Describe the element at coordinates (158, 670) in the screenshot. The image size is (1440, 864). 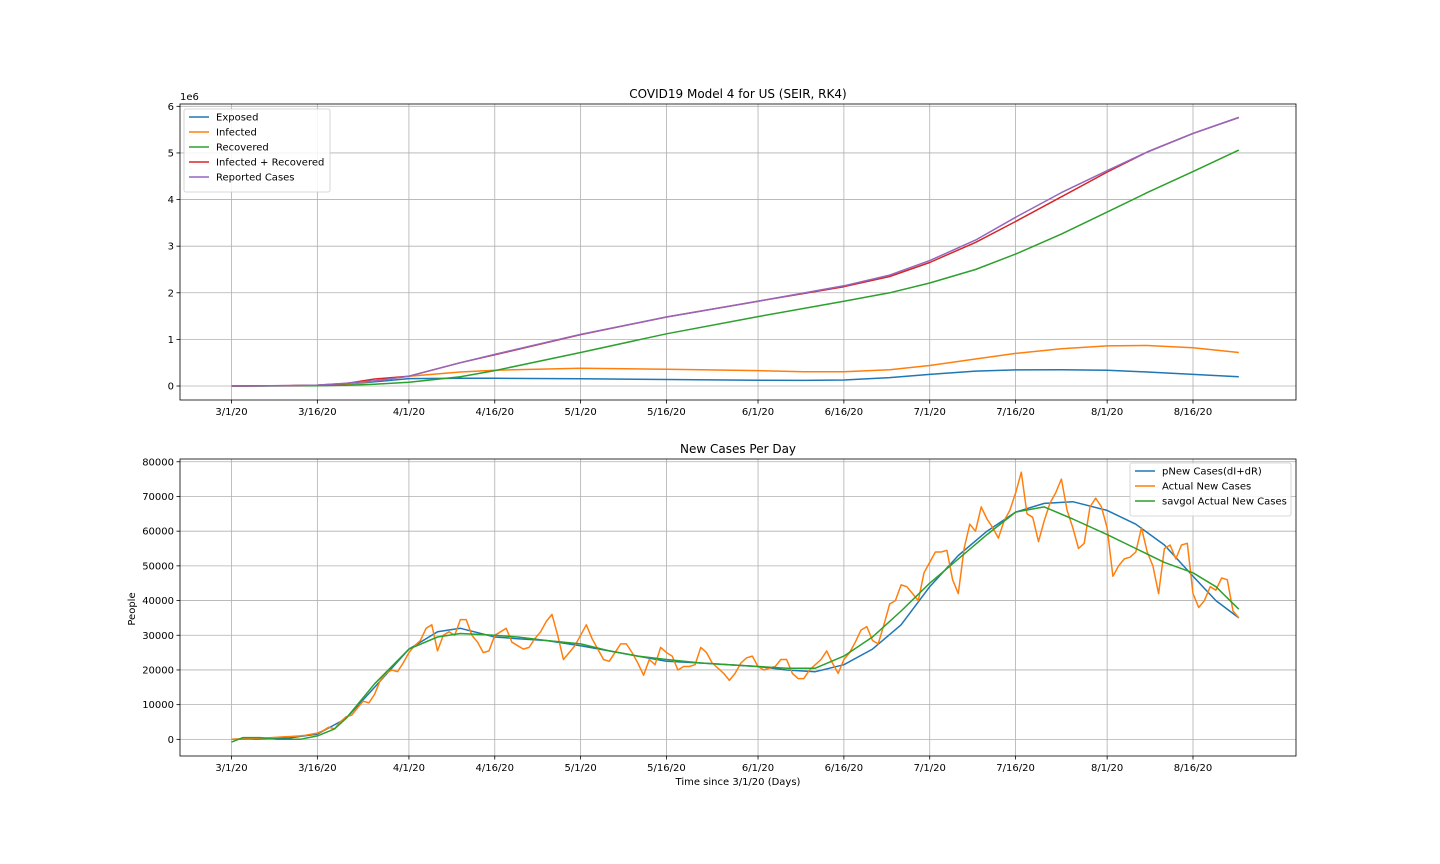
I see `new-cases-y-tick-label: 20000` at that location.